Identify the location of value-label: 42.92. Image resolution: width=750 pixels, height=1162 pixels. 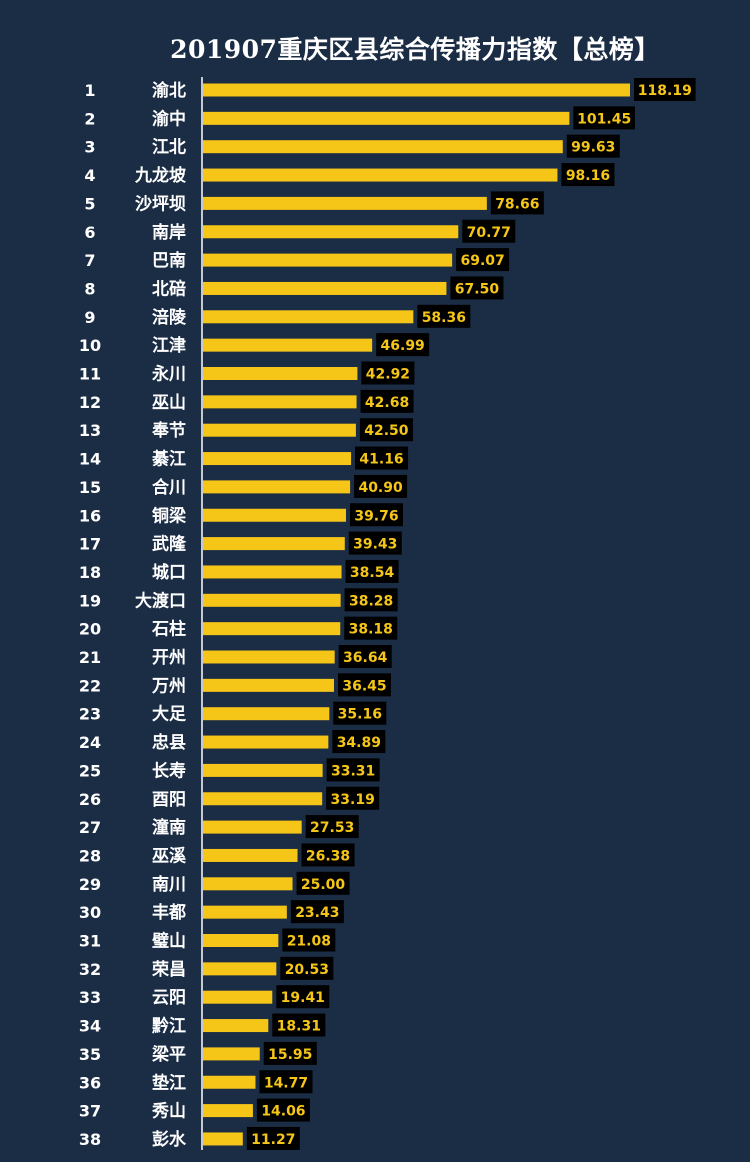
(388, 375).